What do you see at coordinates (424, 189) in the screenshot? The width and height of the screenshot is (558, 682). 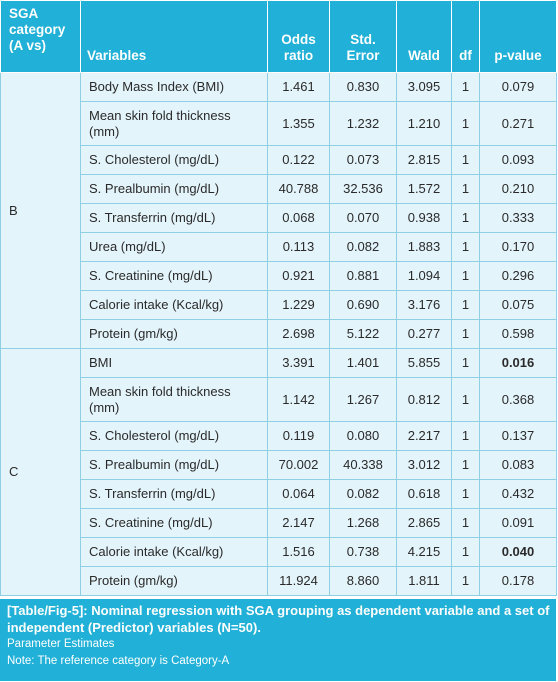 I see `wald-cell: 1.572` at bounding box center [424, 189].